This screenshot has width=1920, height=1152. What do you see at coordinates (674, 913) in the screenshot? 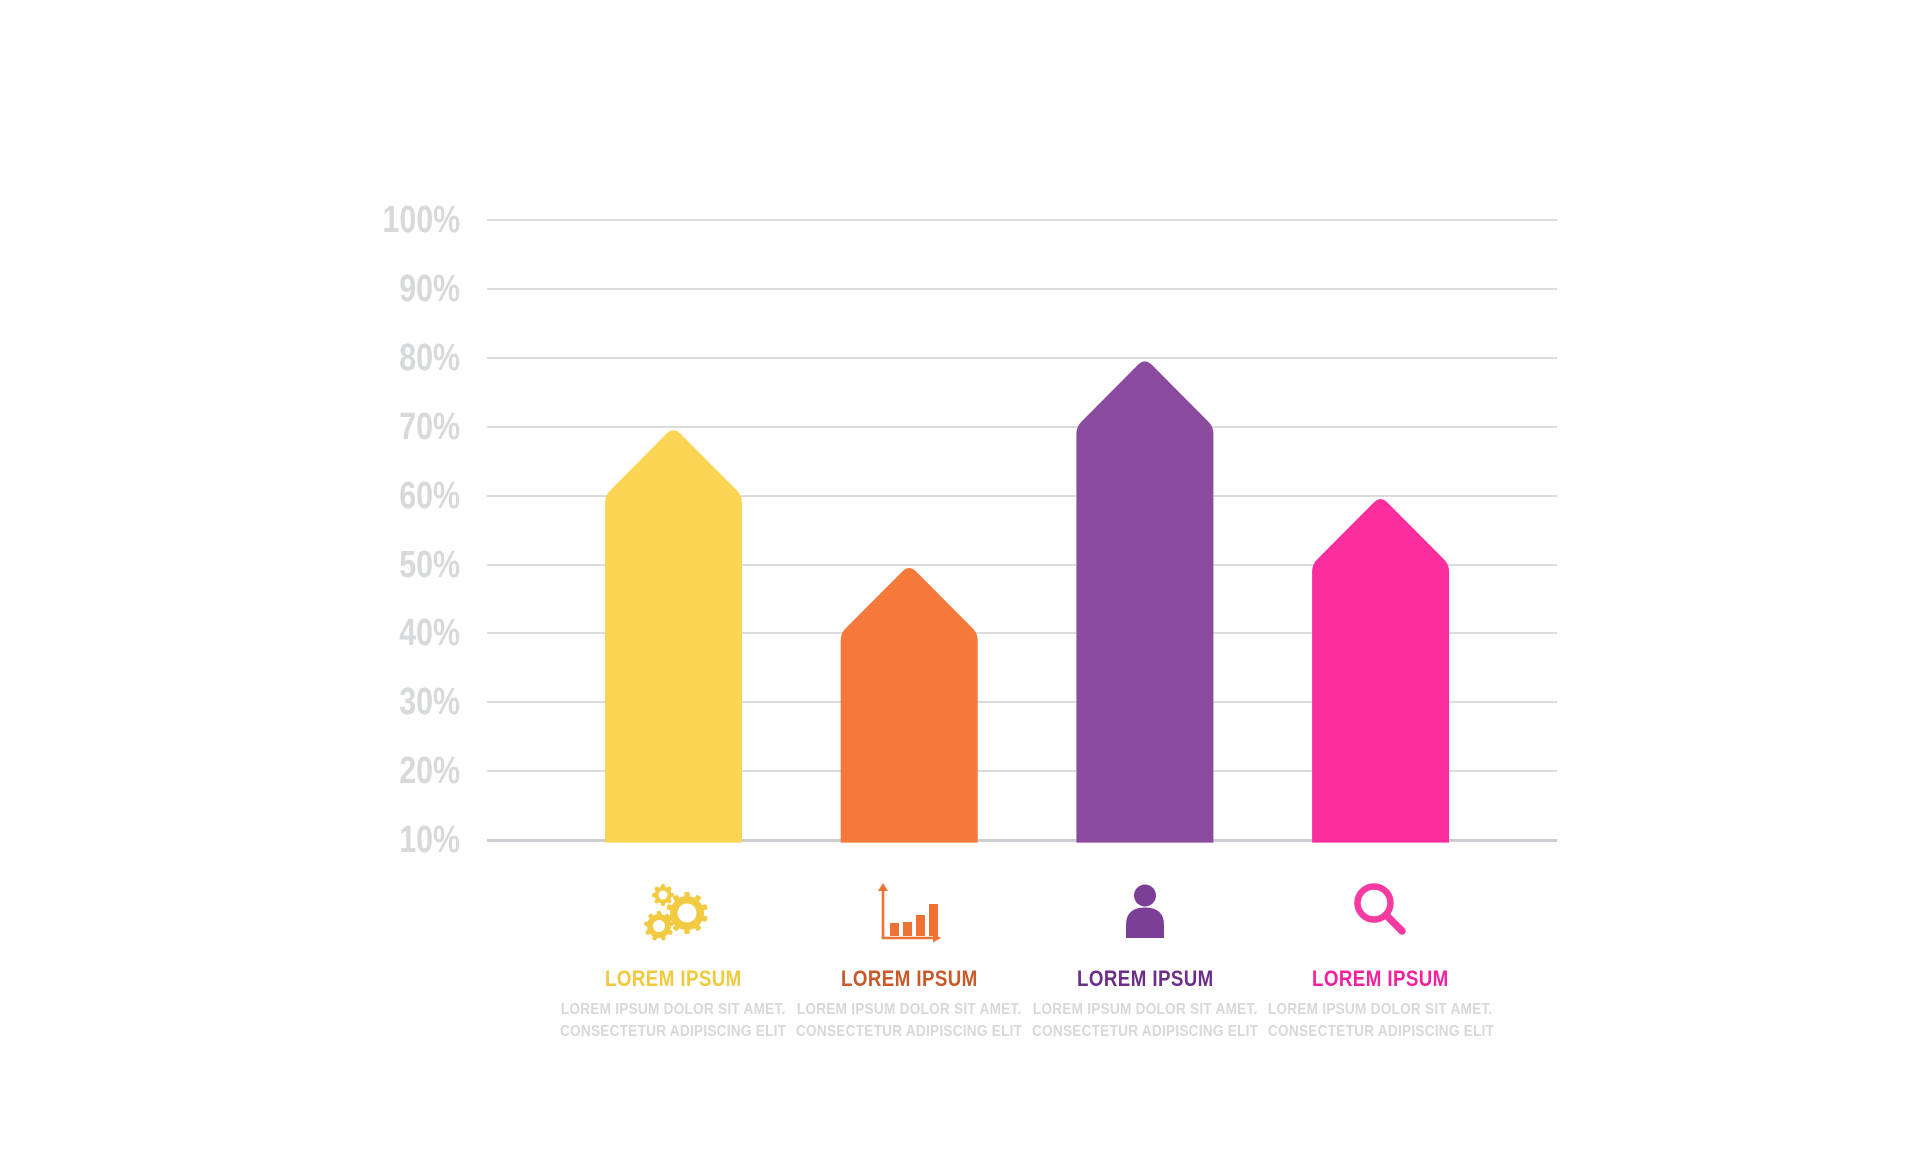
I see `gears-icon` at bounding box center [674, 913].